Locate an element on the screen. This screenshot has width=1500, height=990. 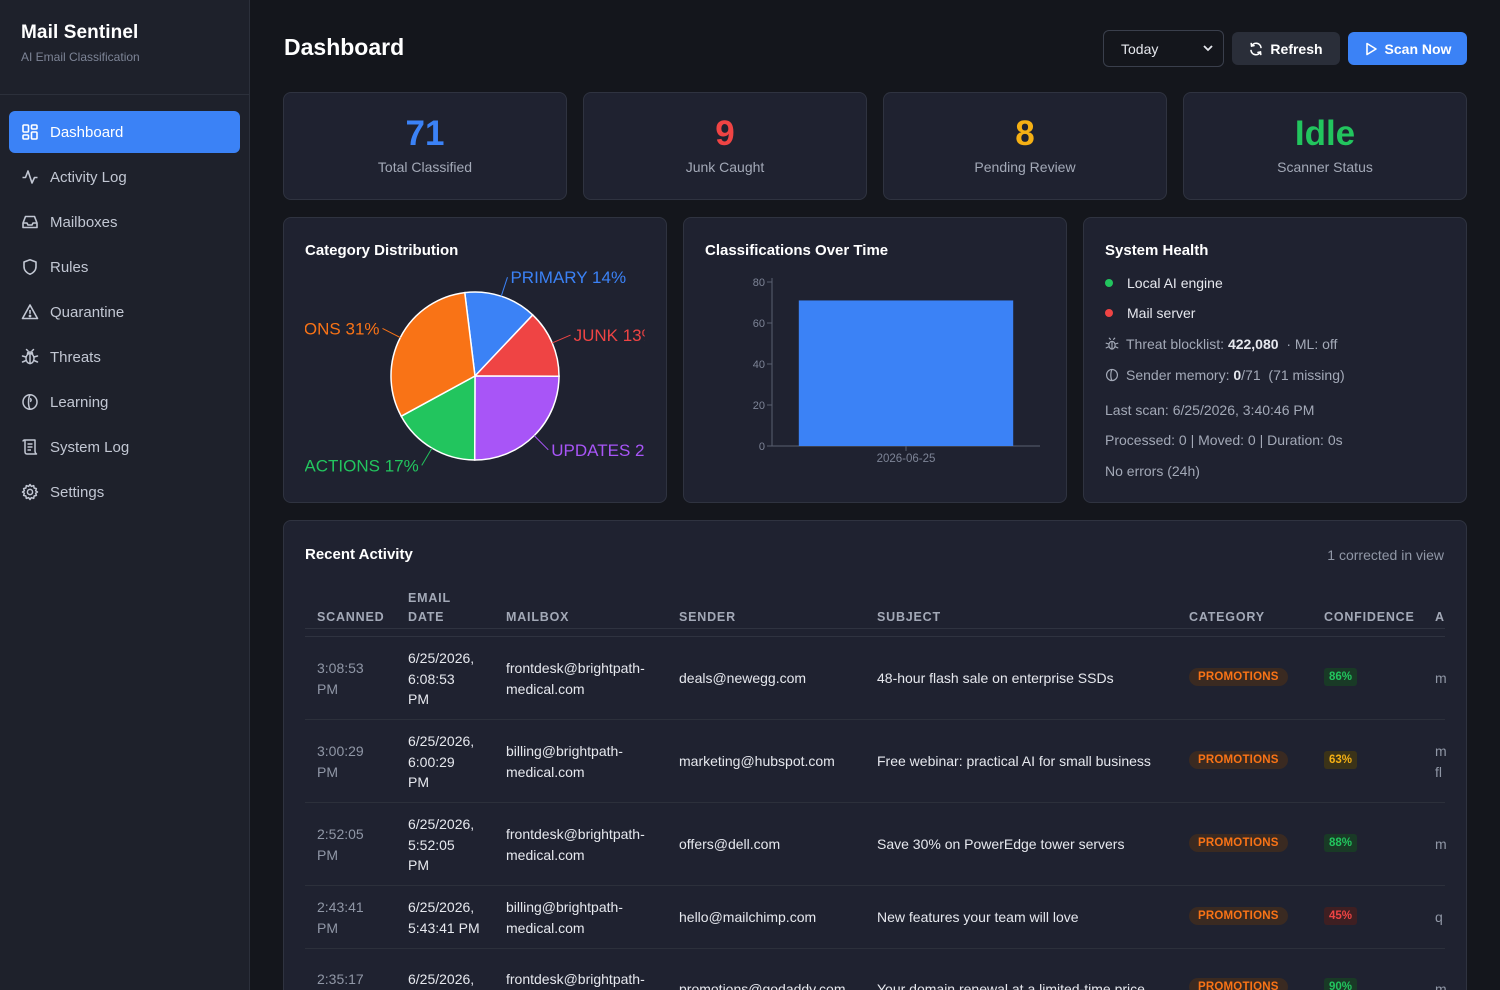
memory-rest: /71 (71 missing) is located at coordinates (1293, 375).